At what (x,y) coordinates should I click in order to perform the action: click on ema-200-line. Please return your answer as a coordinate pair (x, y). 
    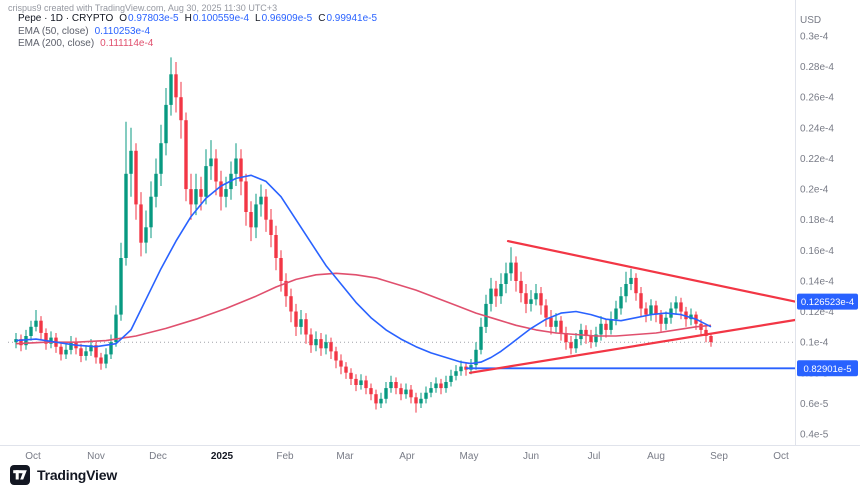
    Looking at the image, I should click on (363, 308).